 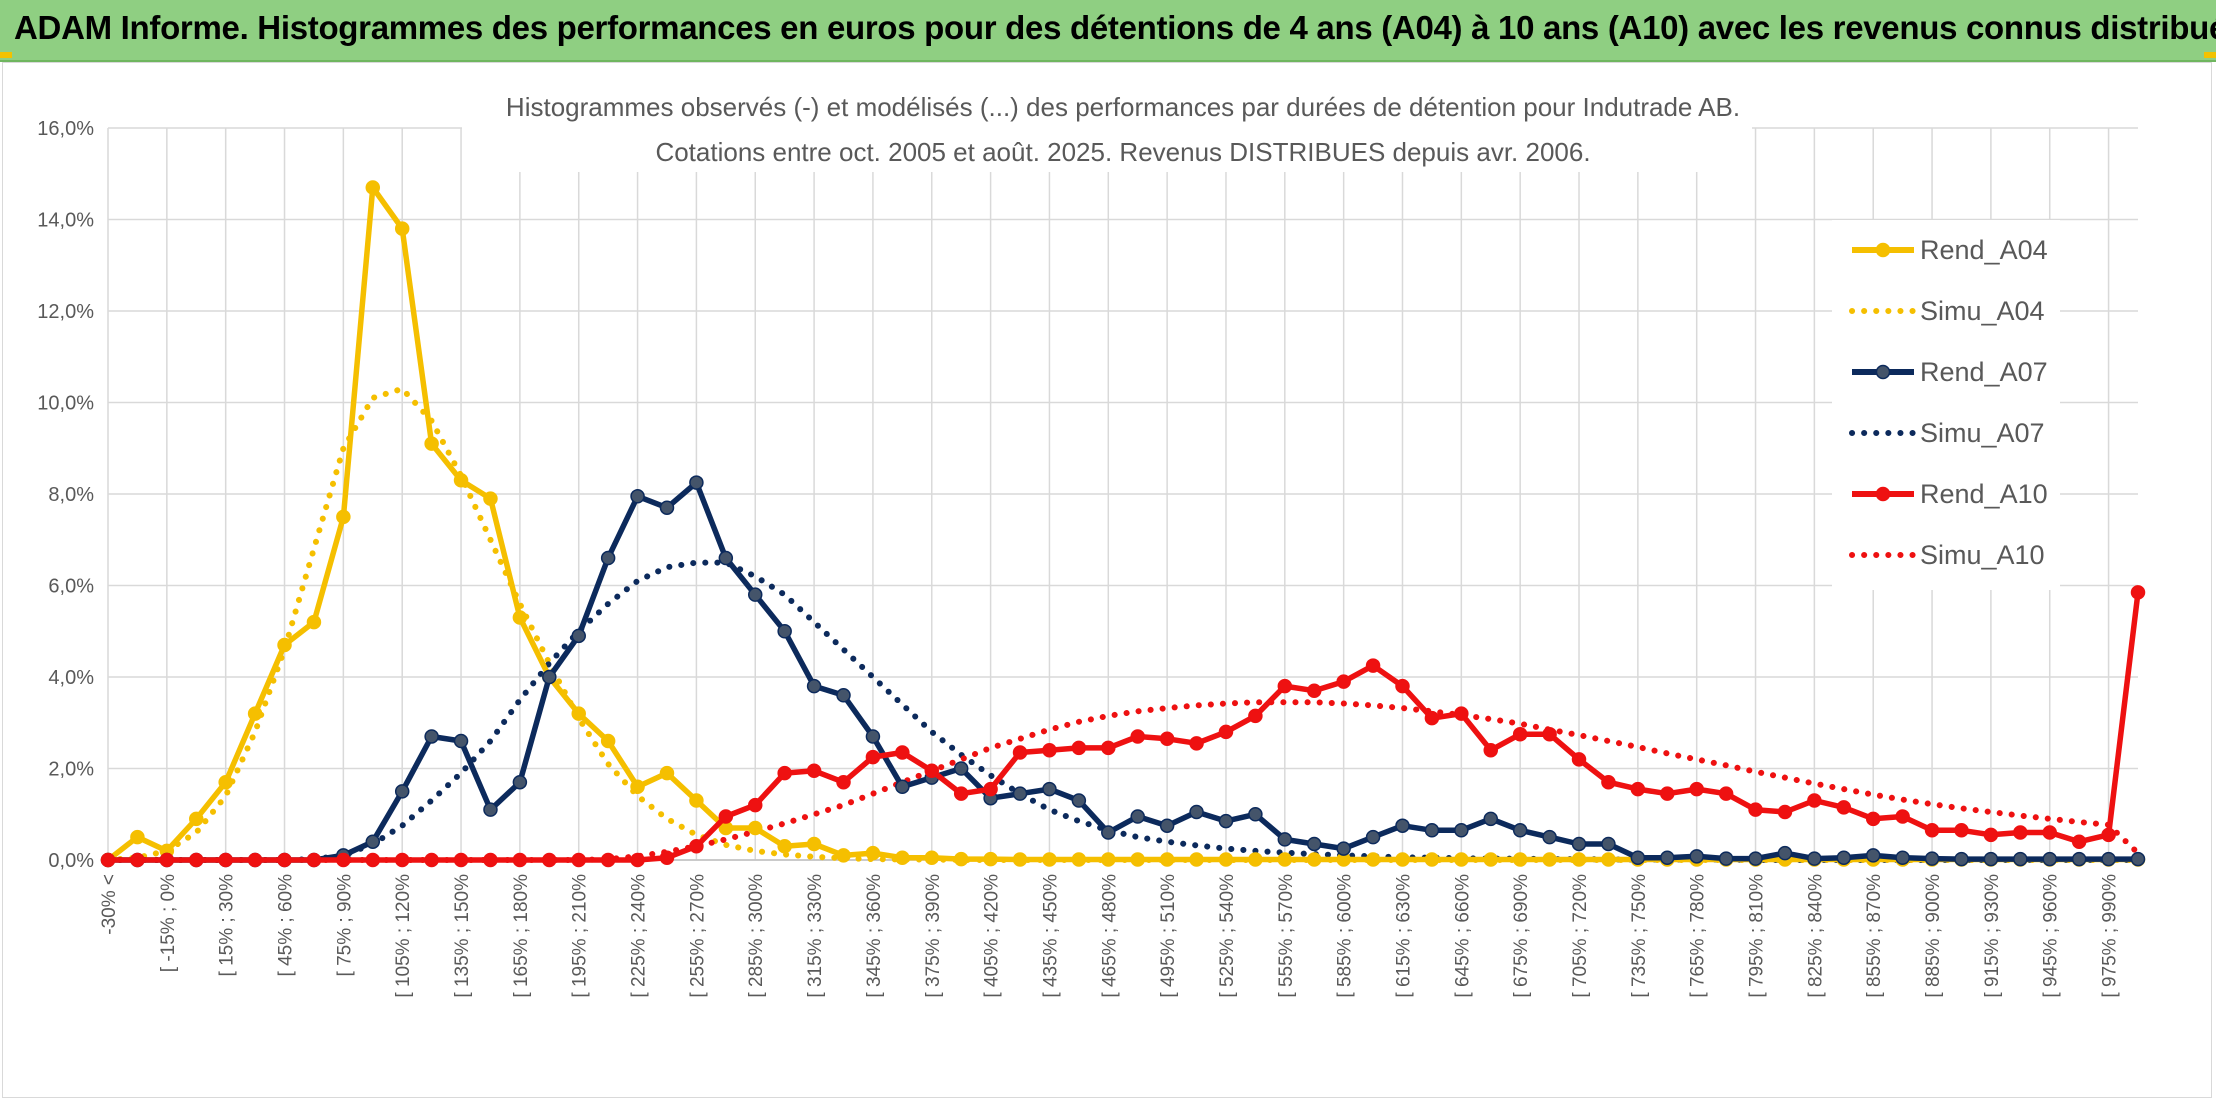 What do you see at coordinates (933, 936) in the screenshot?
I see `x-tick-label: [ 375% ; 390%` at bounding box center [933, 936].